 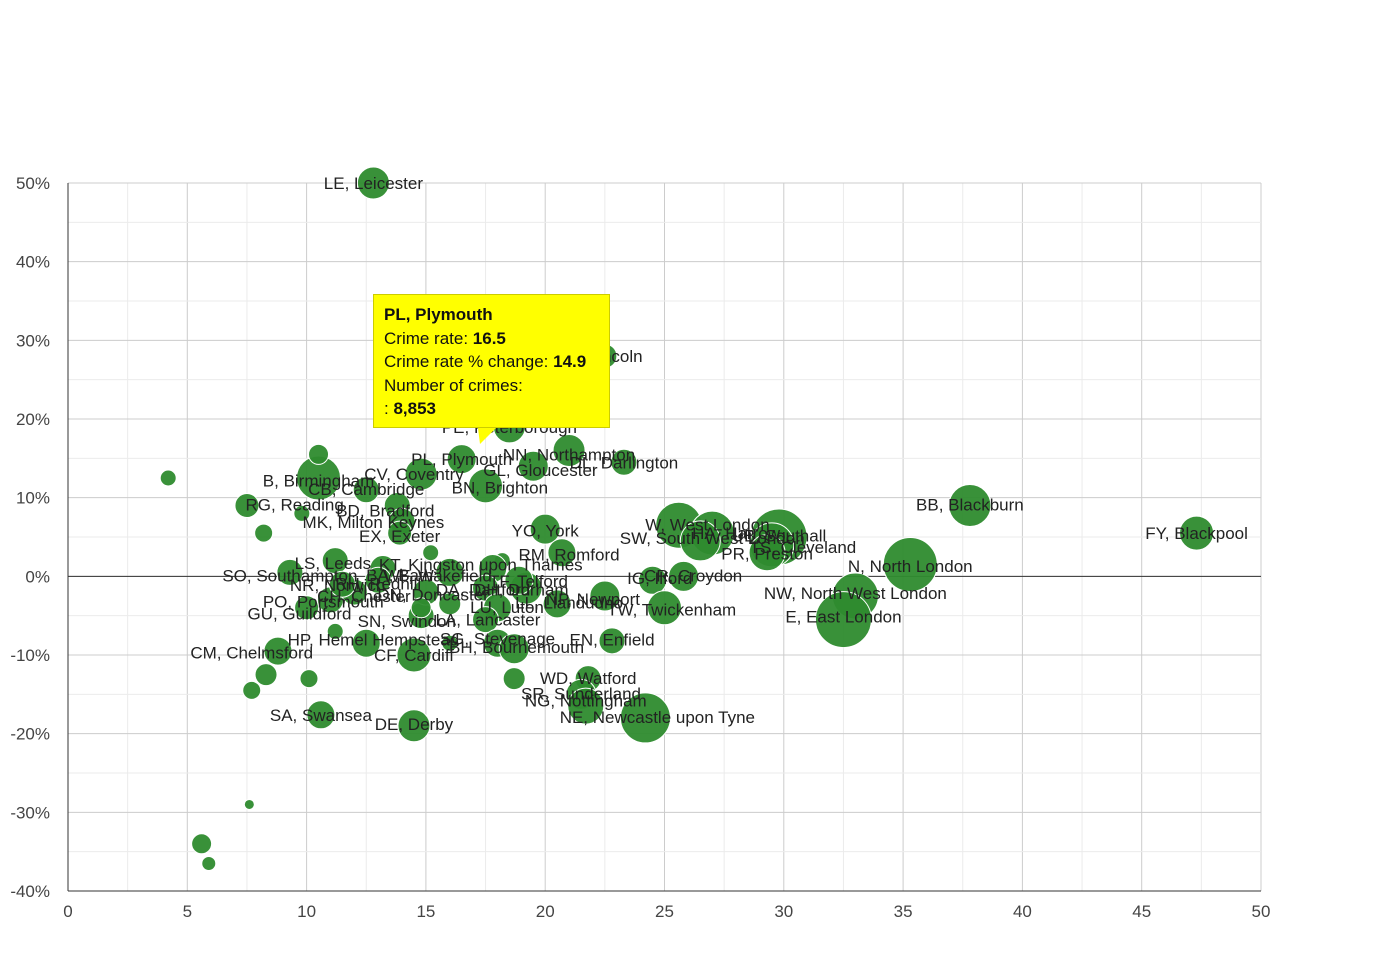 What do you see at coordinates (364, 596) in the screenshot?
I see `bubble-label: CH, Chester` at bounding box center [364, 596].